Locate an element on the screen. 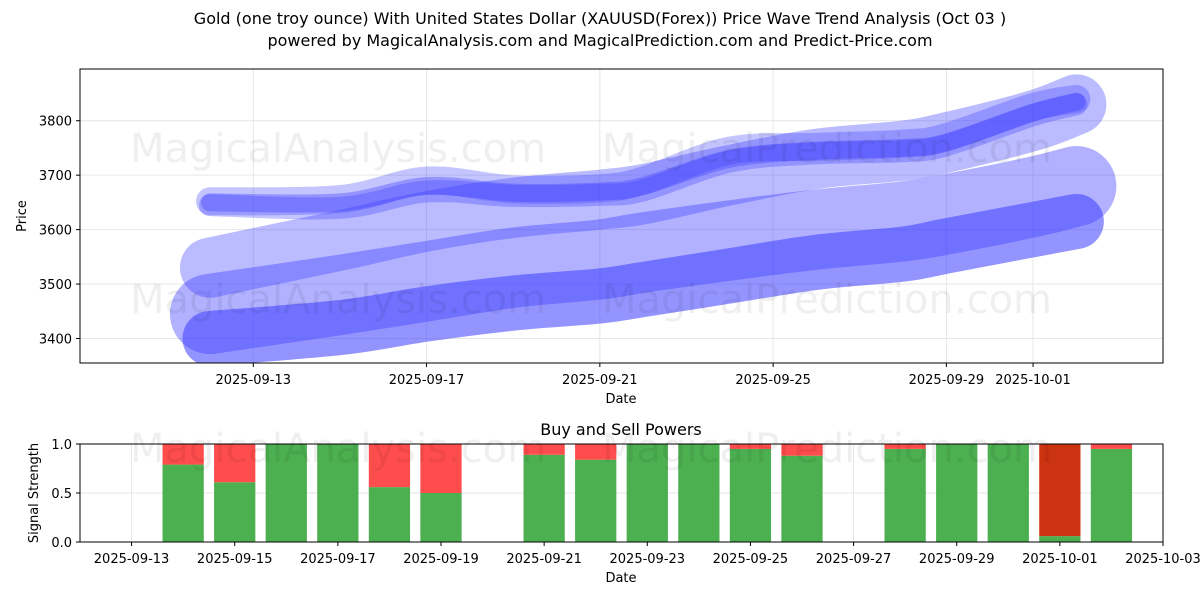 The height and width of the screenshot is (600, 1200). signal-xtick-label: 2025-09-21 is located at coordinates (544, 559).